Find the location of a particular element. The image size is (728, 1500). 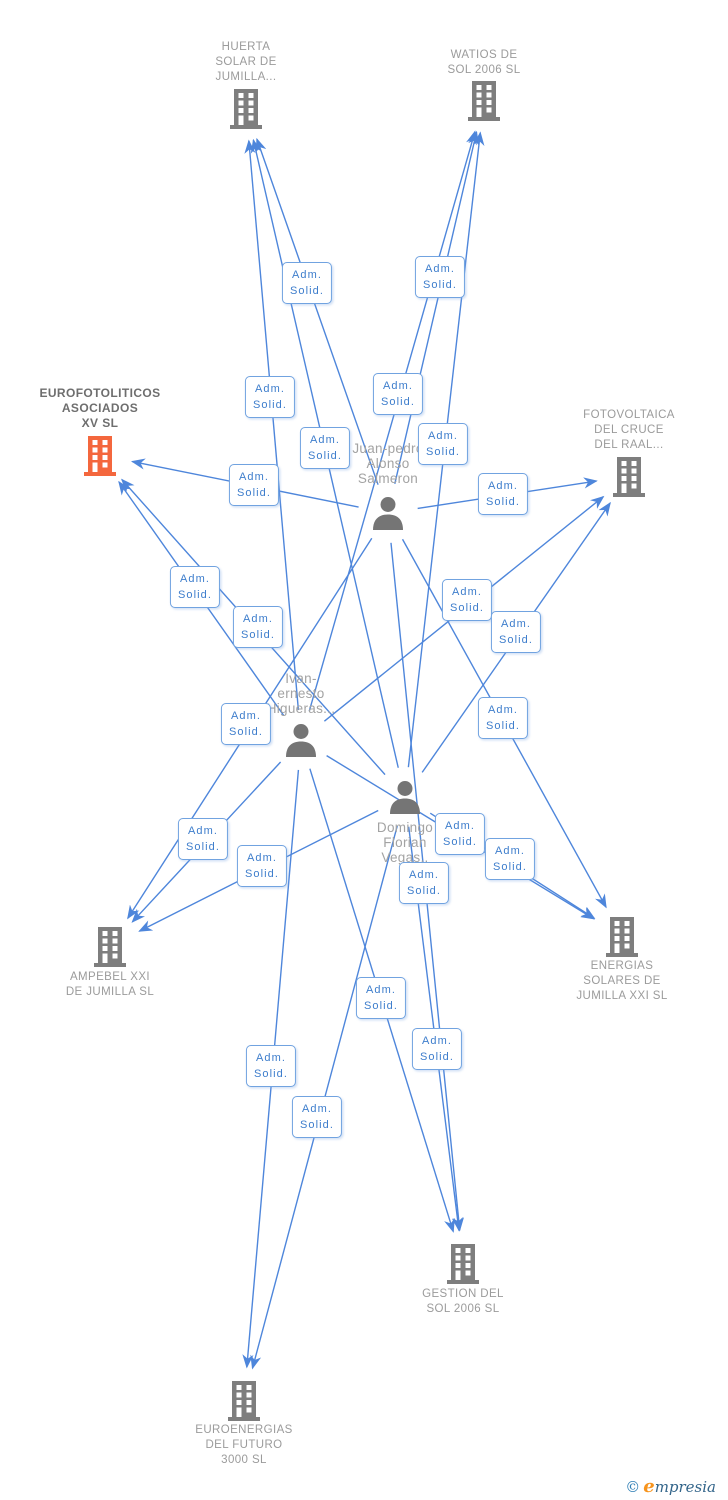

edge-label-domingo-huerta: Adm. Solid. is located at coordinates (325, 448).